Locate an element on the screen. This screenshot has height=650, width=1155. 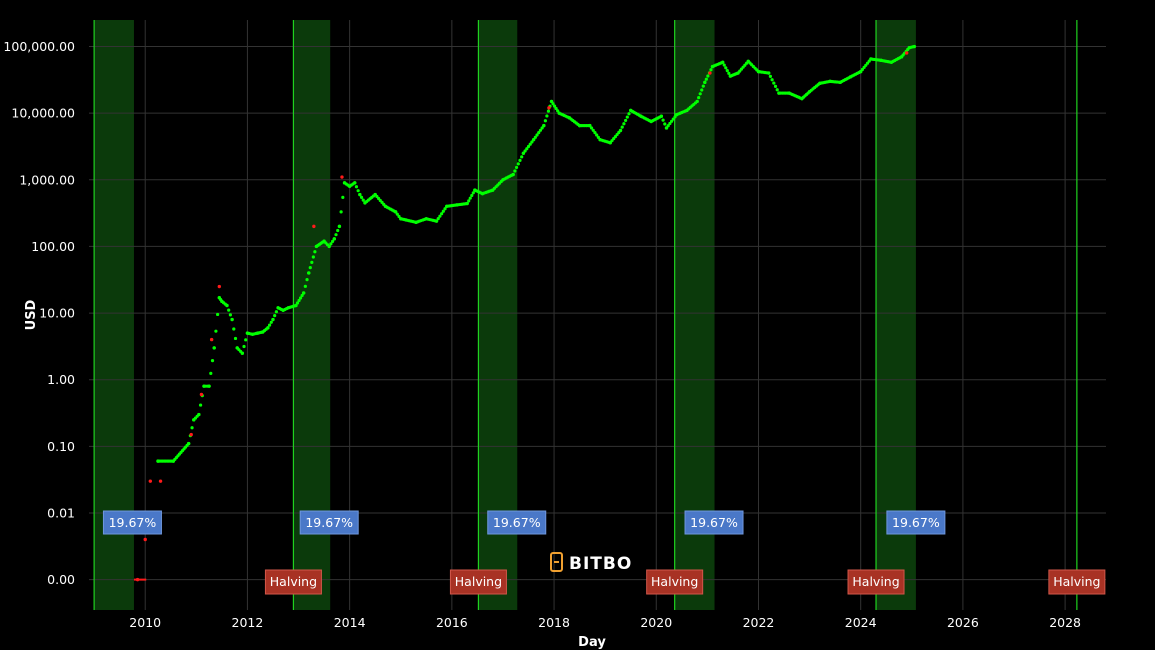
halving-label-box is located at coordinates (876, 582).